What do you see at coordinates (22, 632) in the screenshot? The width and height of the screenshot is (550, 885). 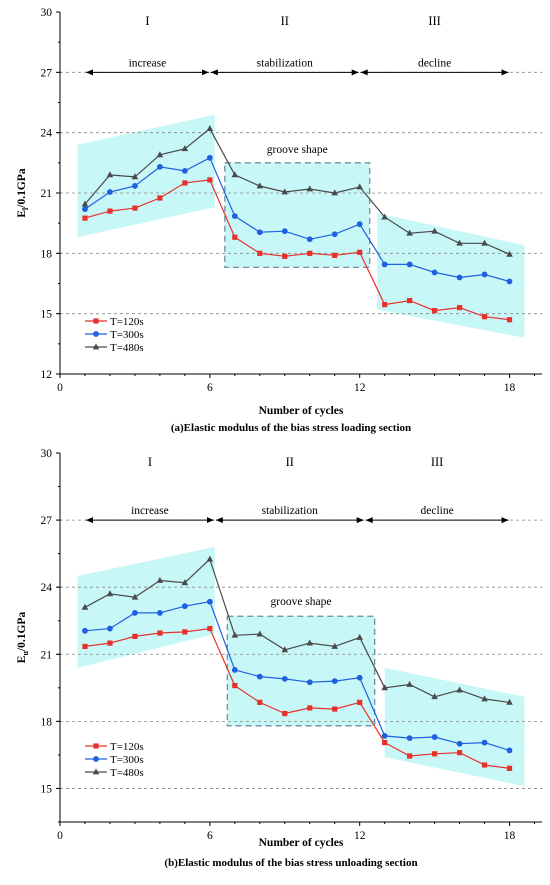 I see `y-axis-title-rest: /0.1GPa` at bounding box center [22, 632].